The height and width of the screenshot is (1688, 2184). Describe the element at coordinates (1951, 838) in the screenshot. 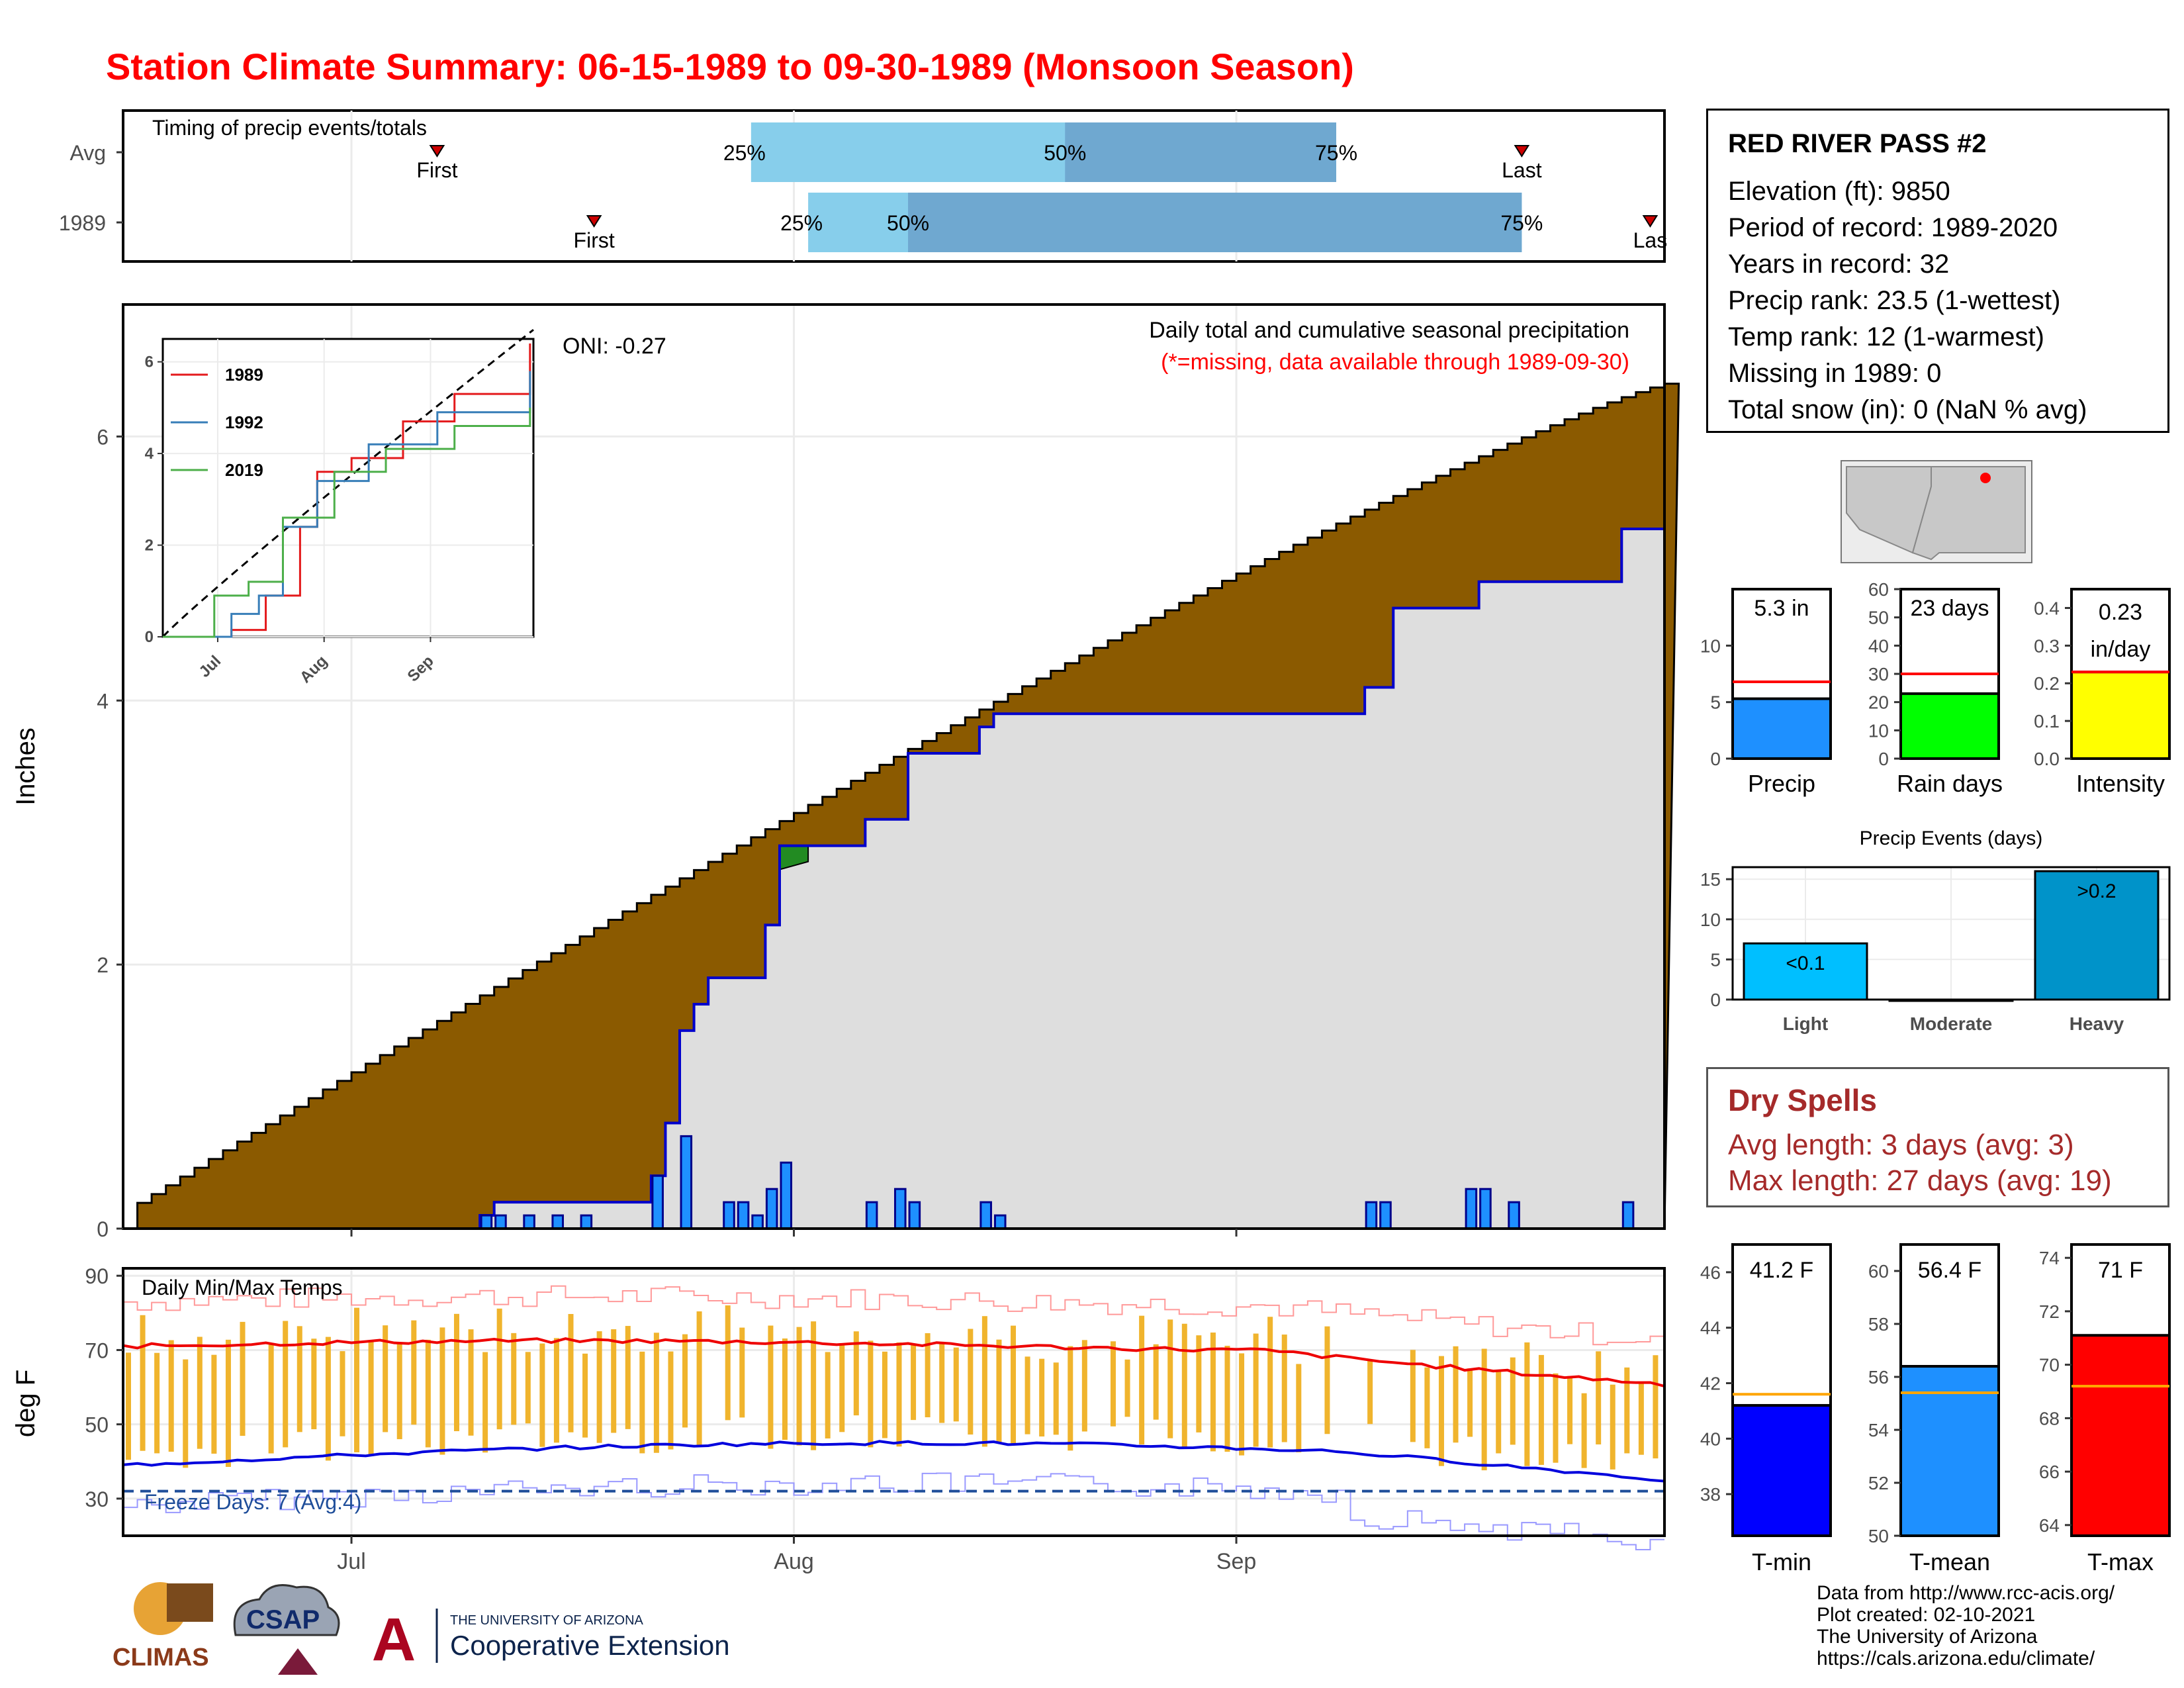

I see `precip-events-title: Precip Events (days)` at that location.